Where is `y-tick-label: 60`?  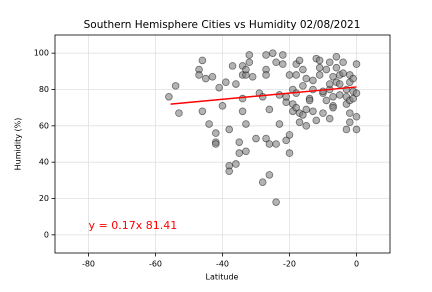
y-tick-label: 60 is located at coordinates (44, 125).